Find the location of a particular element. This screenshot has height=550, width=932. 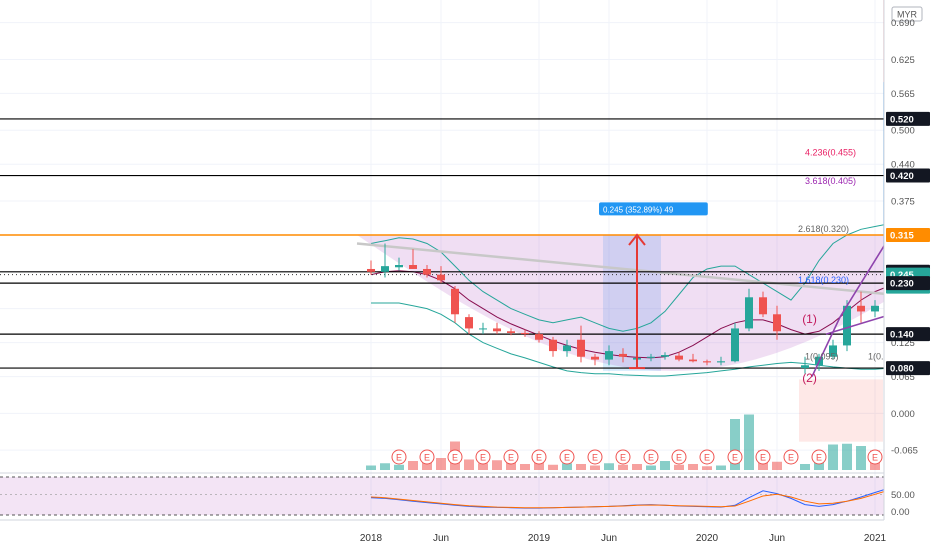

currency-label: MYR is located at coordinates (907, 15).